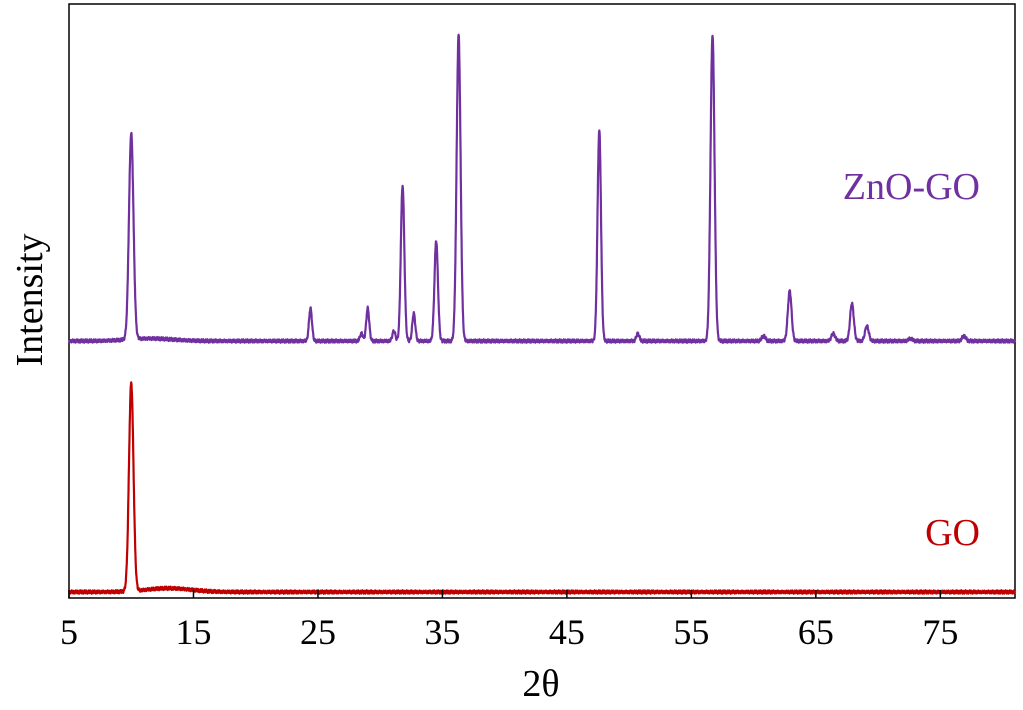 The image size is (1023, 710). Describe the element at coordinates (816, 632) in the screenshot. I see `x-tick-label: 65` at that location.